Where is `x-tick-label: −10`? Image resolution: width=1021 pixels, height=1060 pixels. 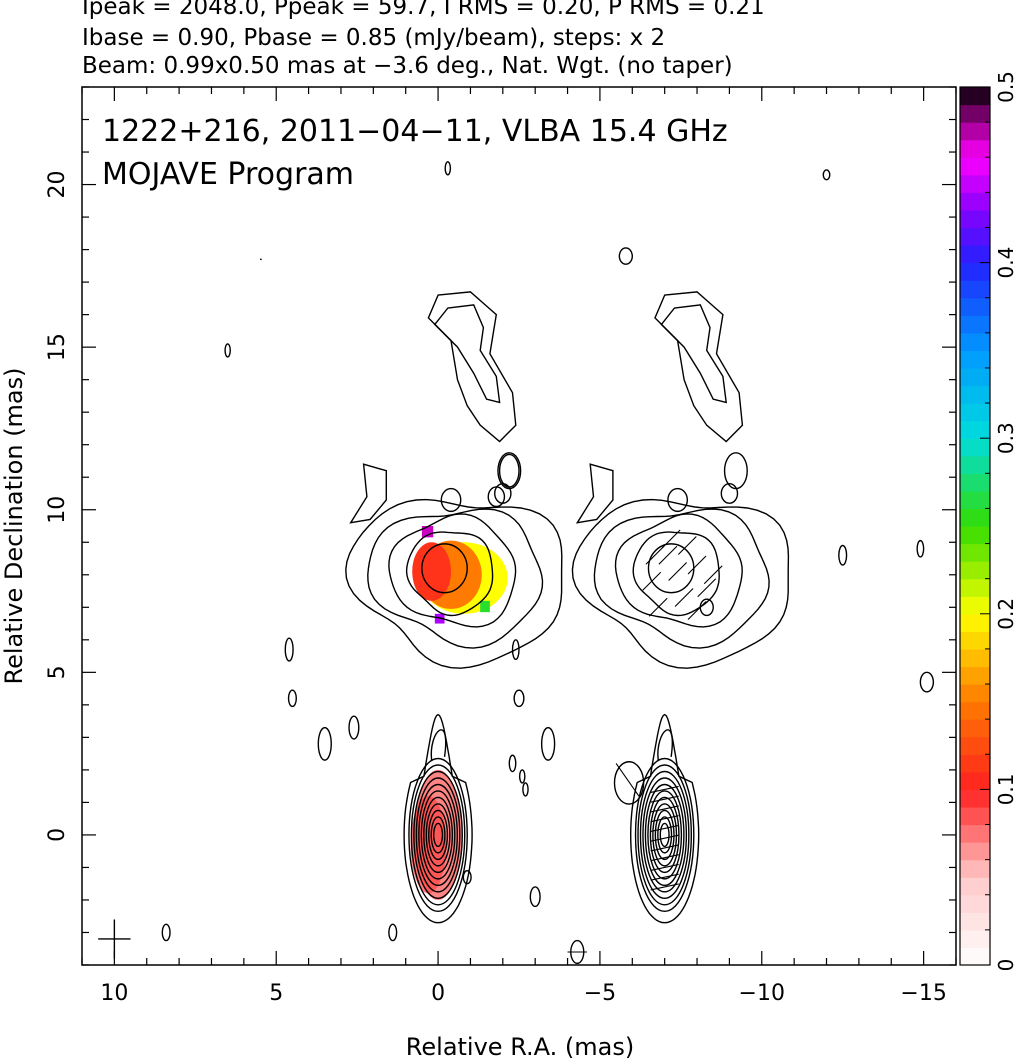
x-tick-label: −10 is located at coordinates (762, 993).